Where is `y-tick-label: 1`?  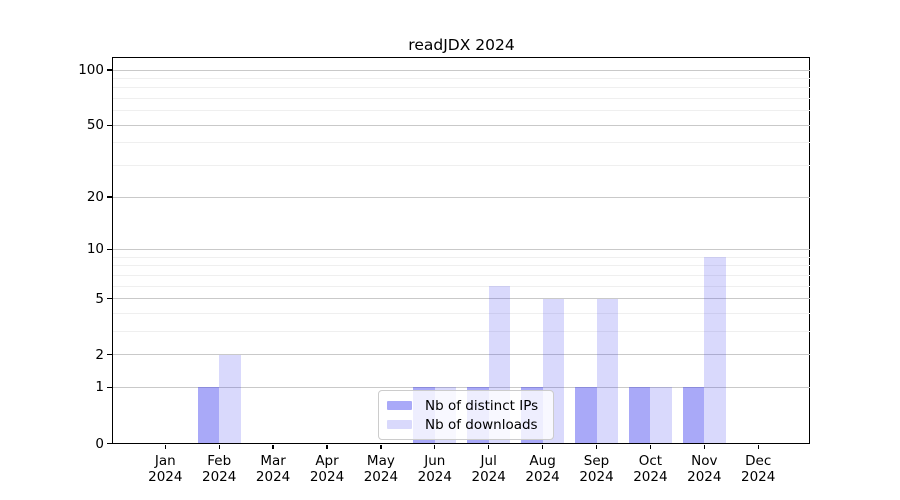 y-tick-label: 1 is located at coordinates (99, 387).